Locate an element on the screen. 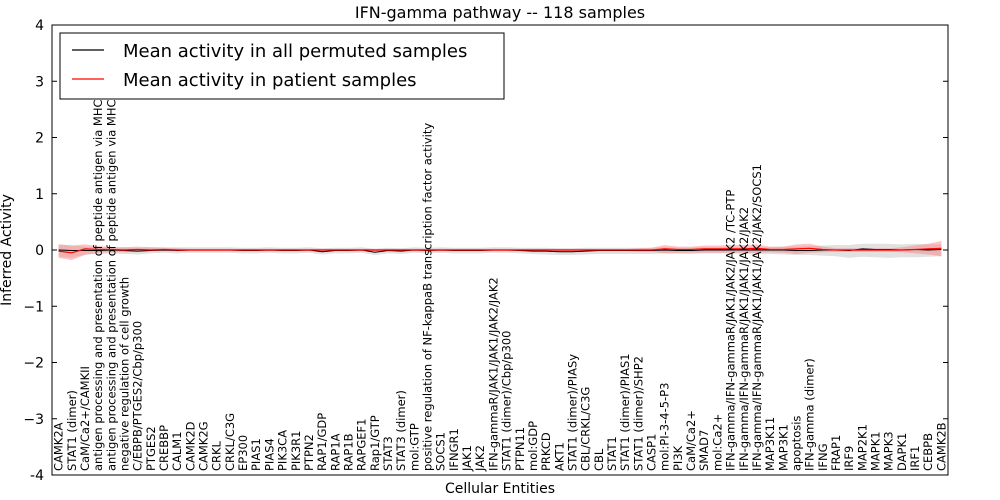 The height and width of the screenshot is (500, 1000). x-tick-label: EP300 is located at coordinates (243, 453).